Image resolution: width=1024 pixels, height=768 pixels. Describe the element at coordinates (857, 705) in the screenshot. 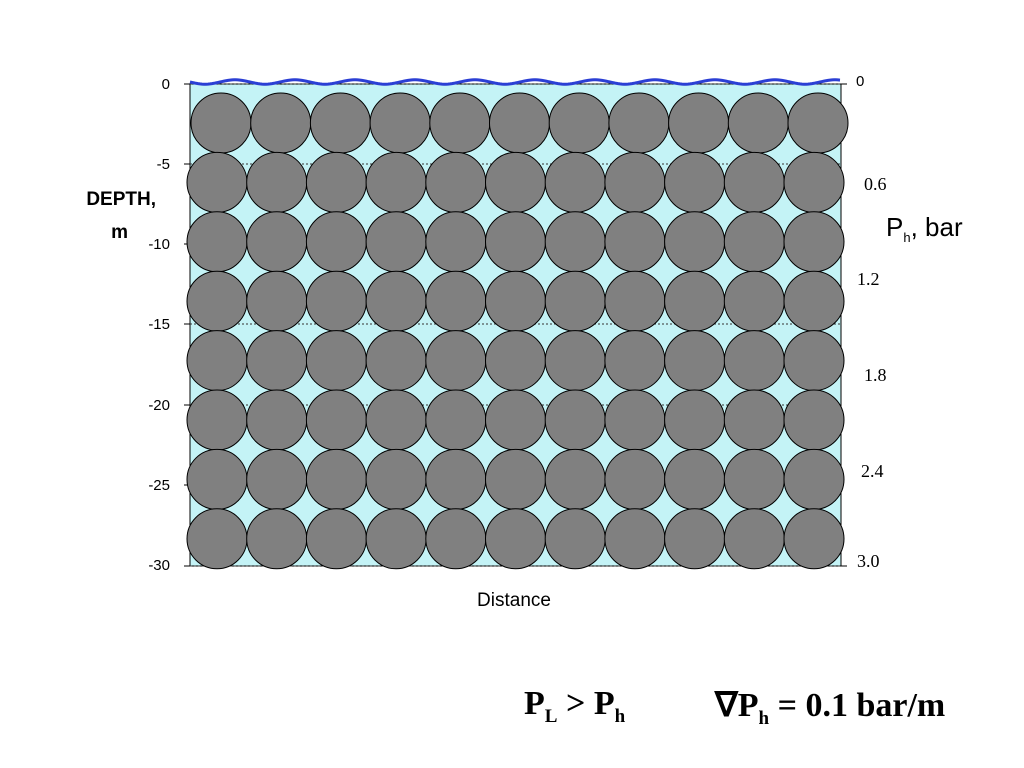

I see `gradient-value: = 0.1 bar/m` at that location.